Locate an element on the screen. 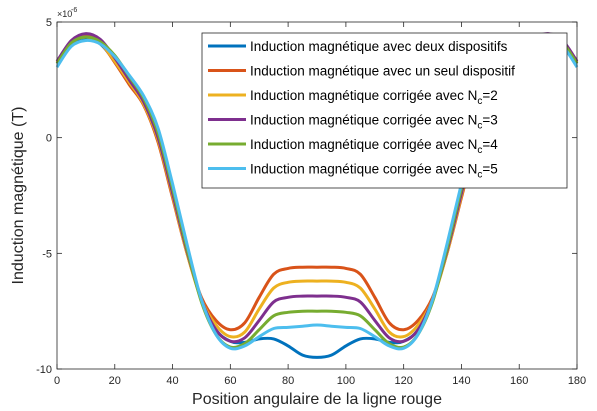  y-multiplier: ×10 -6 is located at coordinates (67, 13).